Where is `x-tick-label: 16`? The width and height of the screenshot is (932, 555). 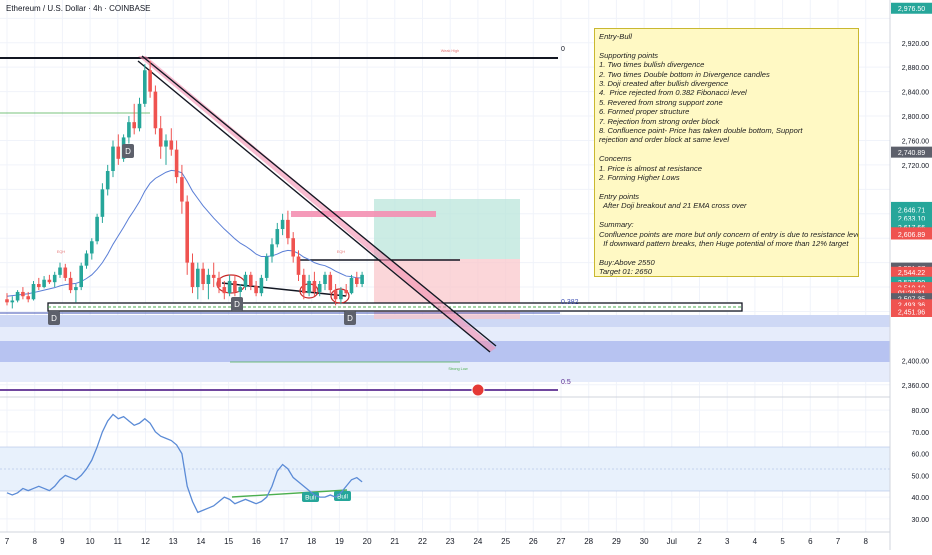 x-tick-label: 16 is located at coordinates (256, 541).